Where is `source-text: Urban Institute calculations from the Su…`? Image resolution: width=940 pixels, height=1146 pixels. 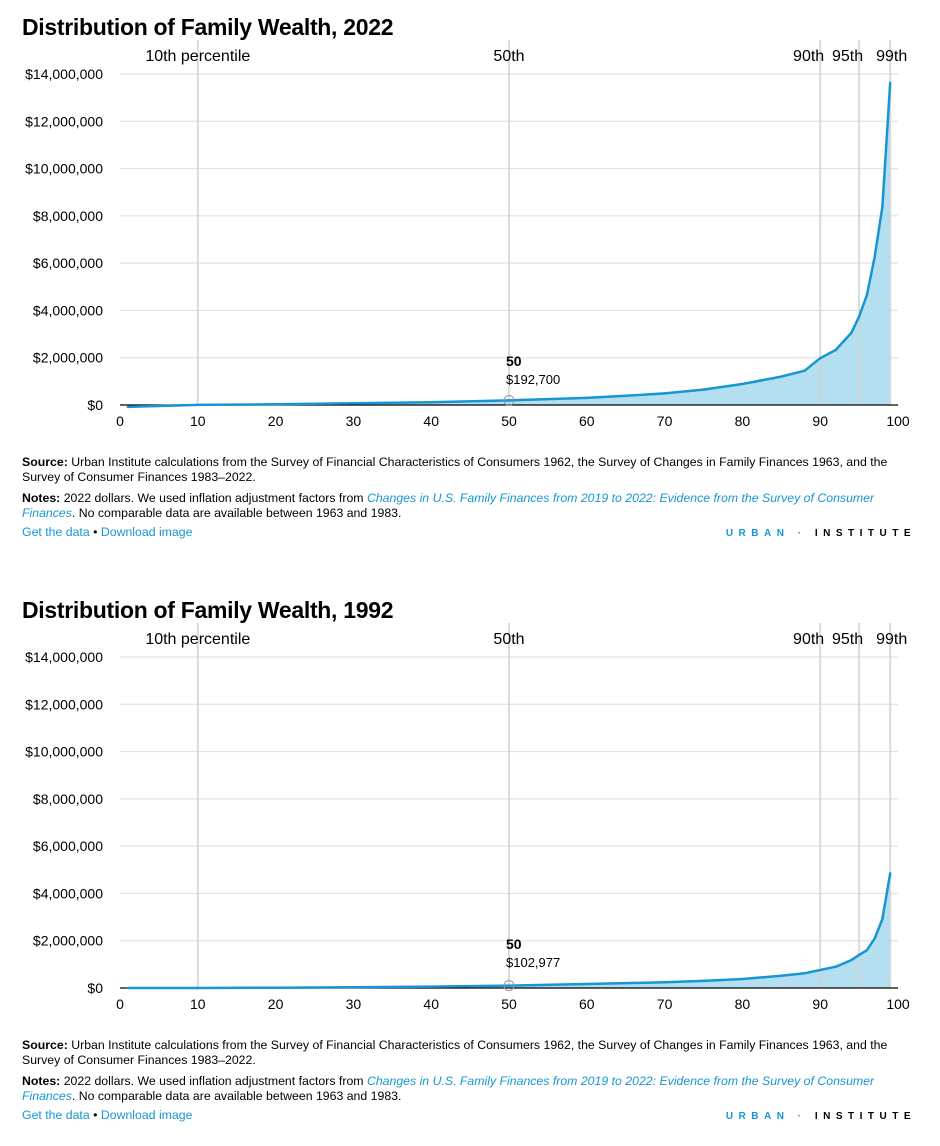 source-text: Urban Institute calculations from the Su… is located at coordinates (455, 1052).